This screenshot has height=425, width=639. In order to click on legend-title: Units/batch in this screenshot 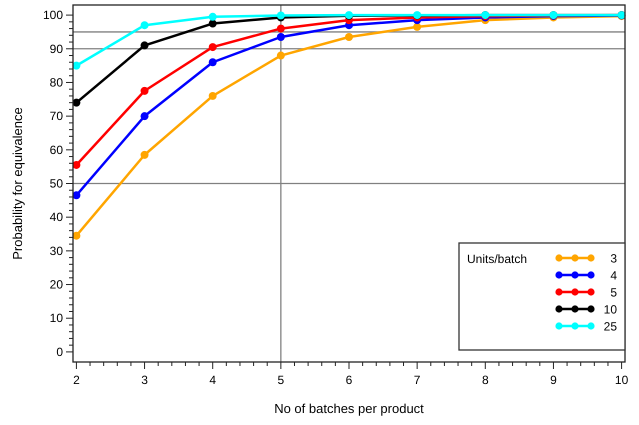, I will do `click(497, 259)`.